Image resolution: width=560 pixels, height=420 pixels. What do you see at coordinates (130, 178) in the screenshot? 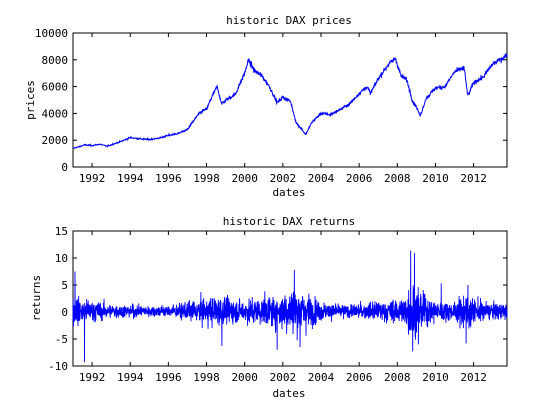
I see `prices-x-tick-label: 1994` at bounding box center [130, 178].